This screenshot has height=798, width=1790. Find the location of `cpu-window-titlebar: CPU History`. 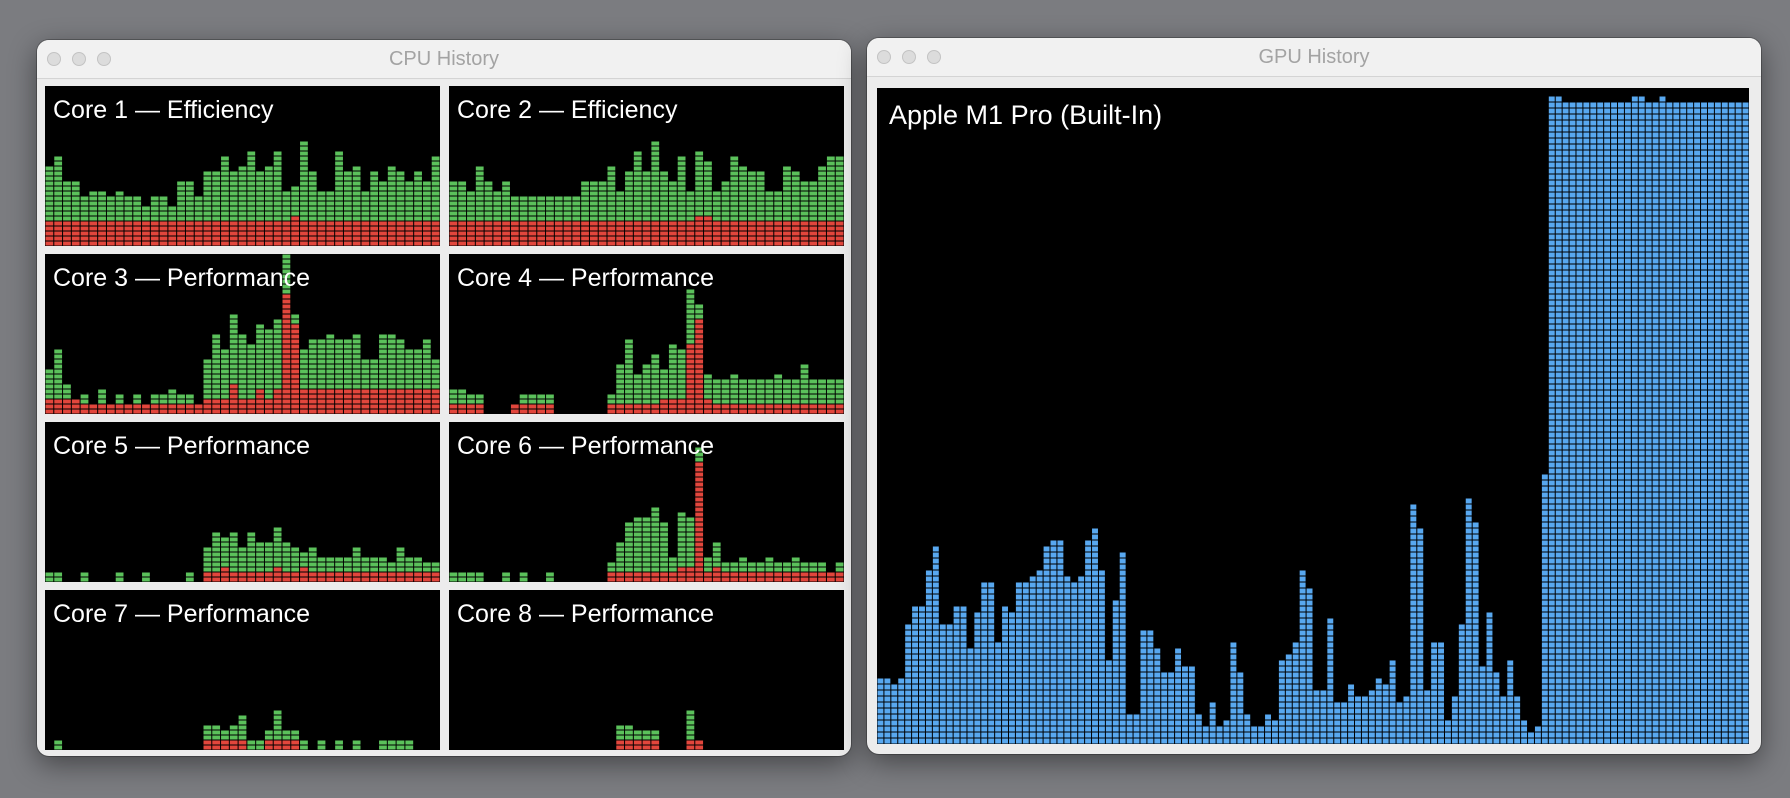

cpu-window-titlebar: CPU History is located at coordinates (444, 59).